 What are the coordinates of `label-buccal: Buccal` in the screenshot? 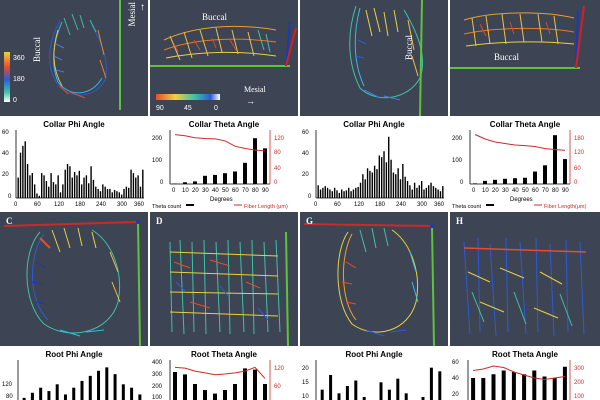 It's located at (409, 47).